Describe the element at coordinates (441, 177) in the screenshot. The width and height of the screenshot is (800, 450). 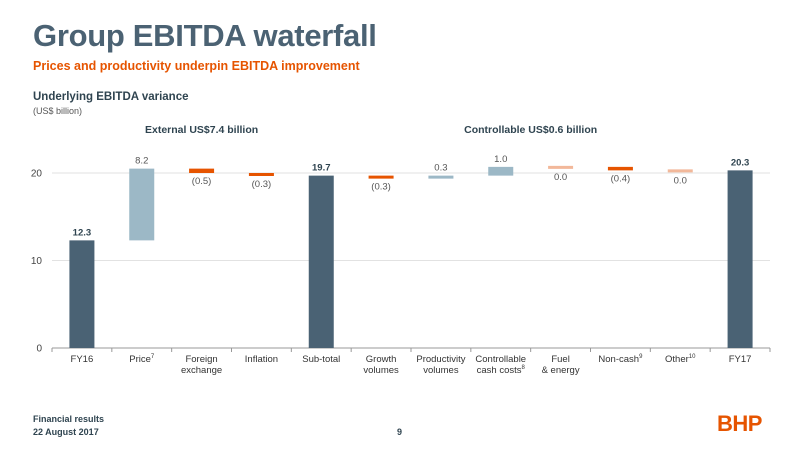
I see `bar-productivity-volumes` at that location.